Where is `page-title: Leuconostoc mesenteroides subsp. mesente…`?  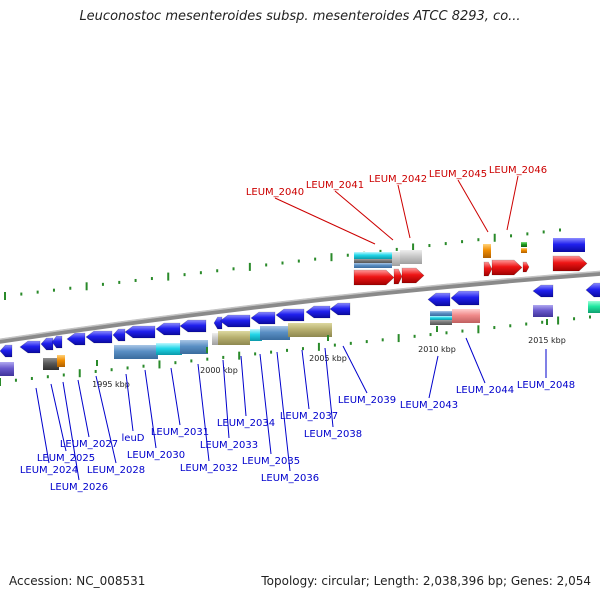 page-title: Leuconostoc mesenteroides subsp. mesente… is located at coordinates (300, 16).